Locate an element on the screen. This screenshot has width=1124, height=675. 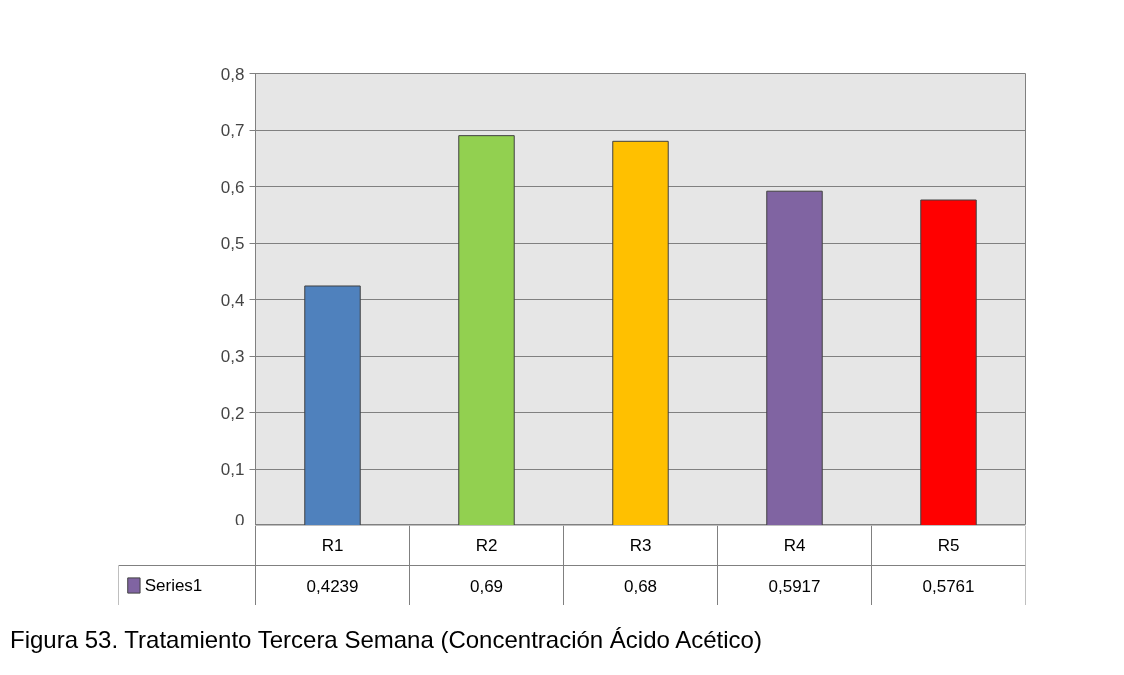
data-label: 0,68 is located at coordinates (640, 586).